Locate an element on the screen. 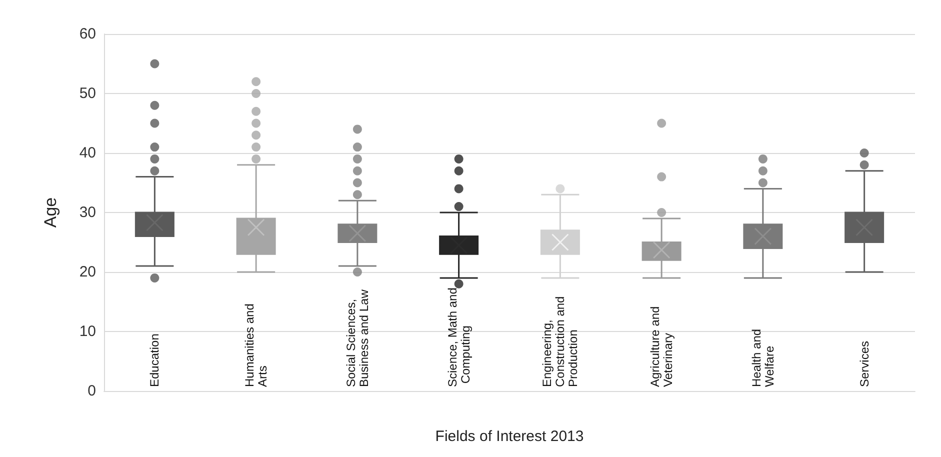 This screenshot has width=941, height=457. y-tick-label: 10 is located at coordinates (87, 331).